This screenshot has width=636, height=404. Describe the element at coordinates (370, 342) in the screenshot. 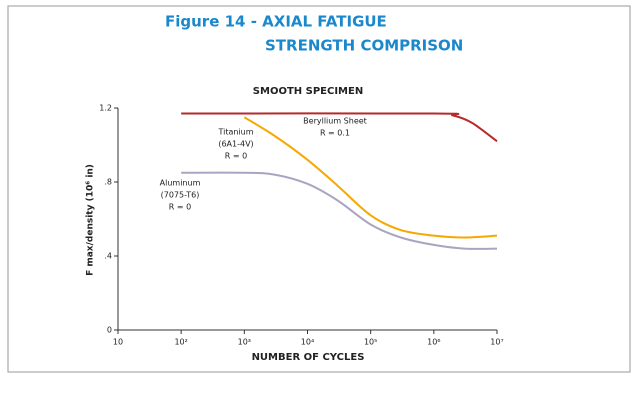

I see `x-tick-label: 10⁵` at that location.